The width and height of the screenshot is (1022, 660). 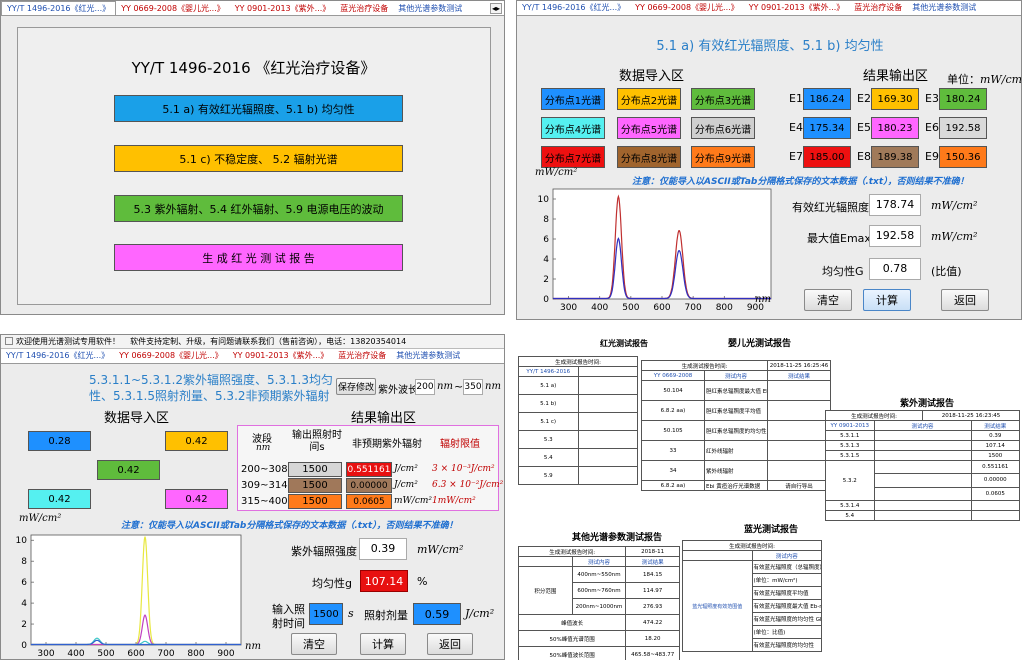 I want to click on result-label-7: E7, so click(x=796, y=156).